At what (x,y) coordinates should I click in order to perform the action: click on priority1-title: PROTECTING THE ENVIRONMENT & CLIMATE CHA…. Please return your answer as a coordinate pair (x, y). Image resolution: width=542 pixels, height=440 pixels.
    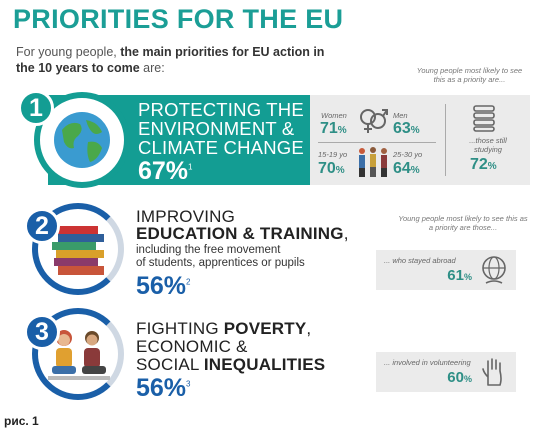
    Looking at the image, I should click on (221, 128).